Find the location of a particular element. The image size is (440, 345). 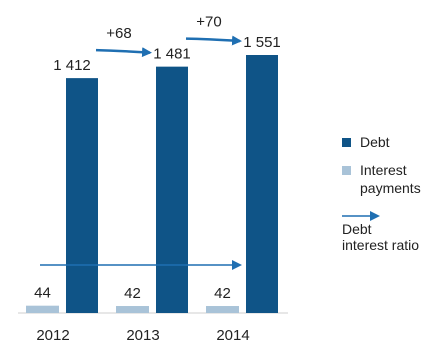

change-label-2012-2013: +68 is located at coordinates (118, 33).